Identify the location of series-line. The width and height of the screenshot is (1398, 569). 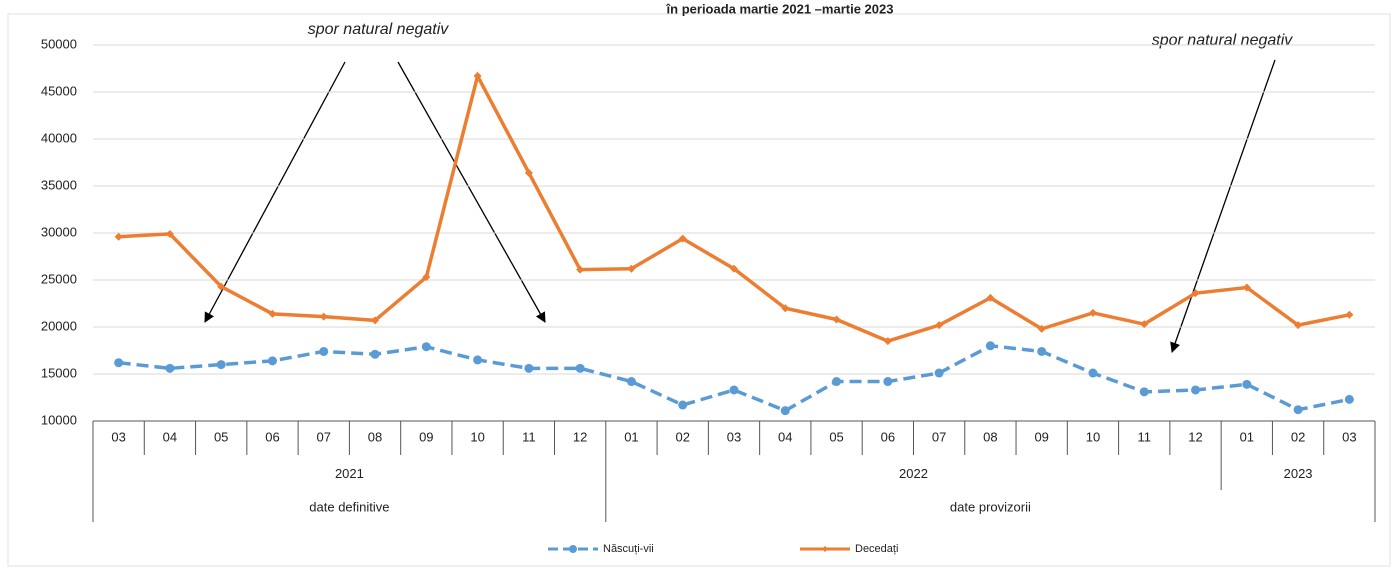
(734, 378).